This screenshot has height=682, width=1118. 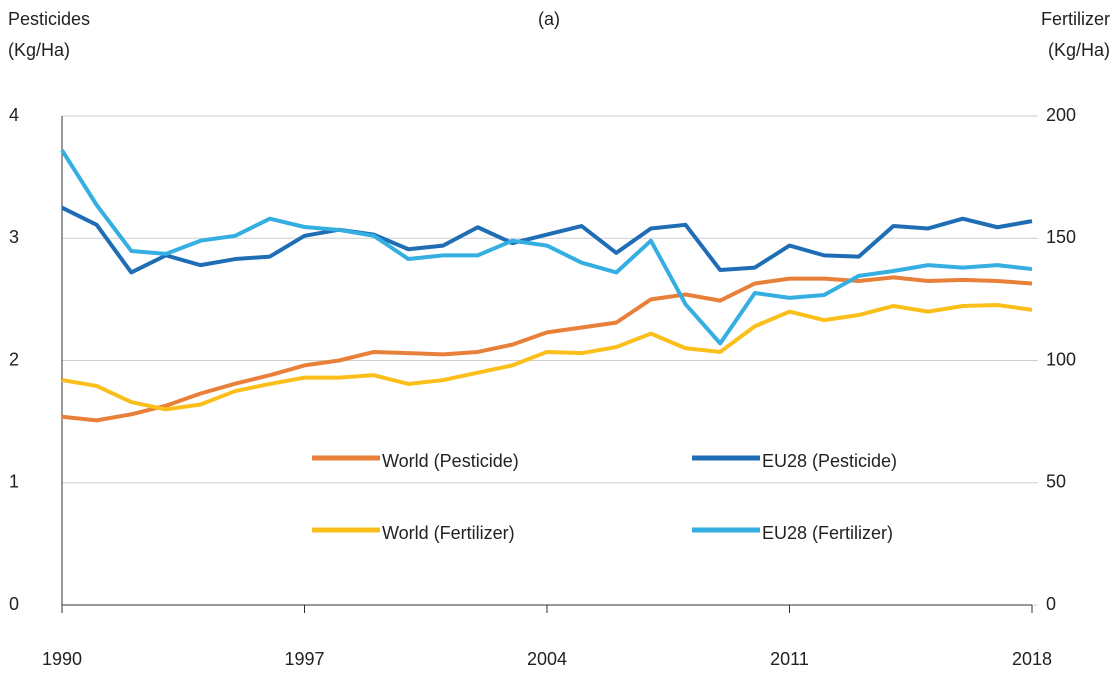 What do you see at coordinates (1056, 482) in the screenshot?
I see `y2-tick-label: 50` at bounding box center [1056, 482].